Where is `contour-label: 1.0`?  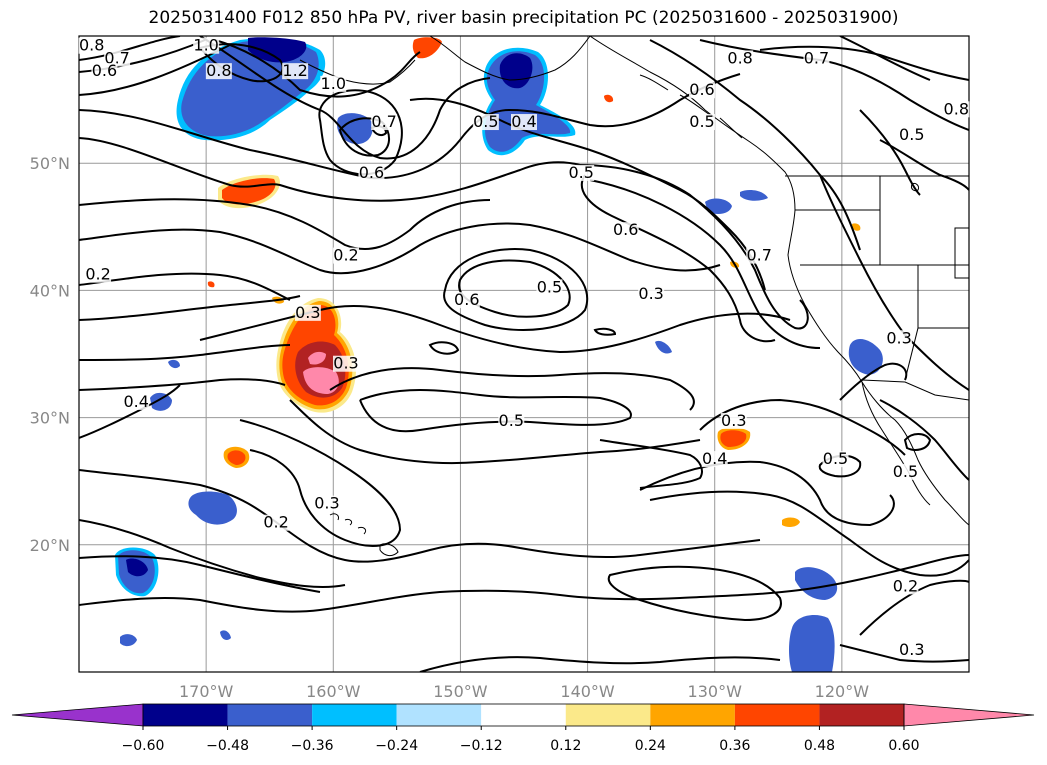
contour-label: 1.0 is located at coordinates (333, 83).